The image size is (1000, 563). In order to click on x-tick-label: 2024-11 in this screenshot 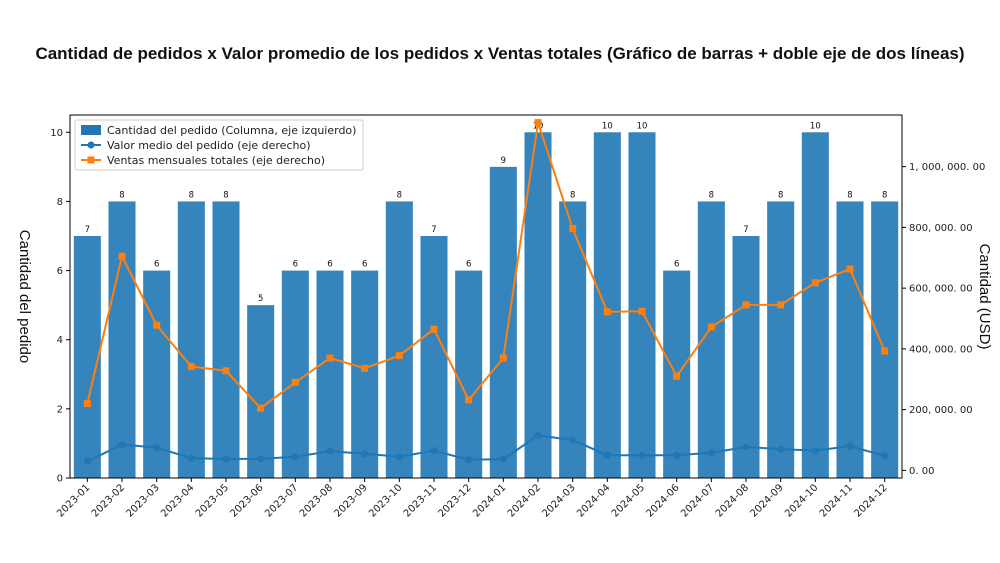, I will do `click(836, 500)`.